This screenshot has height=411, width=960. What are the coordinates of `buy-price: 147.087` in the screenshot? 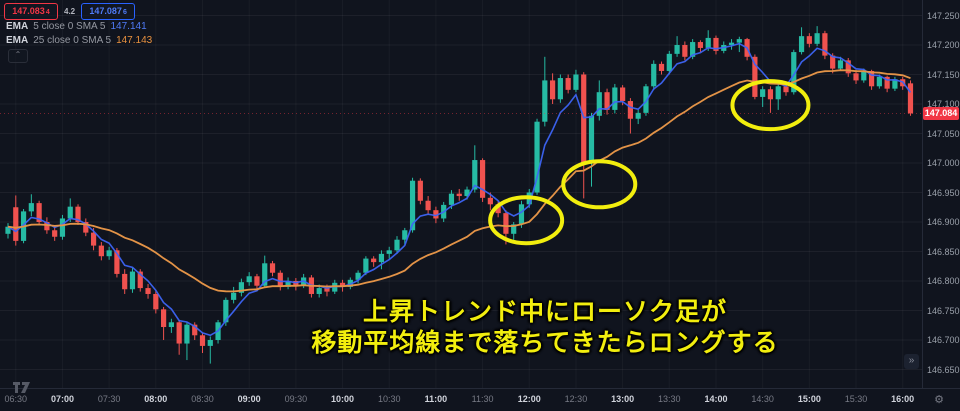 It's located at (105, 11).